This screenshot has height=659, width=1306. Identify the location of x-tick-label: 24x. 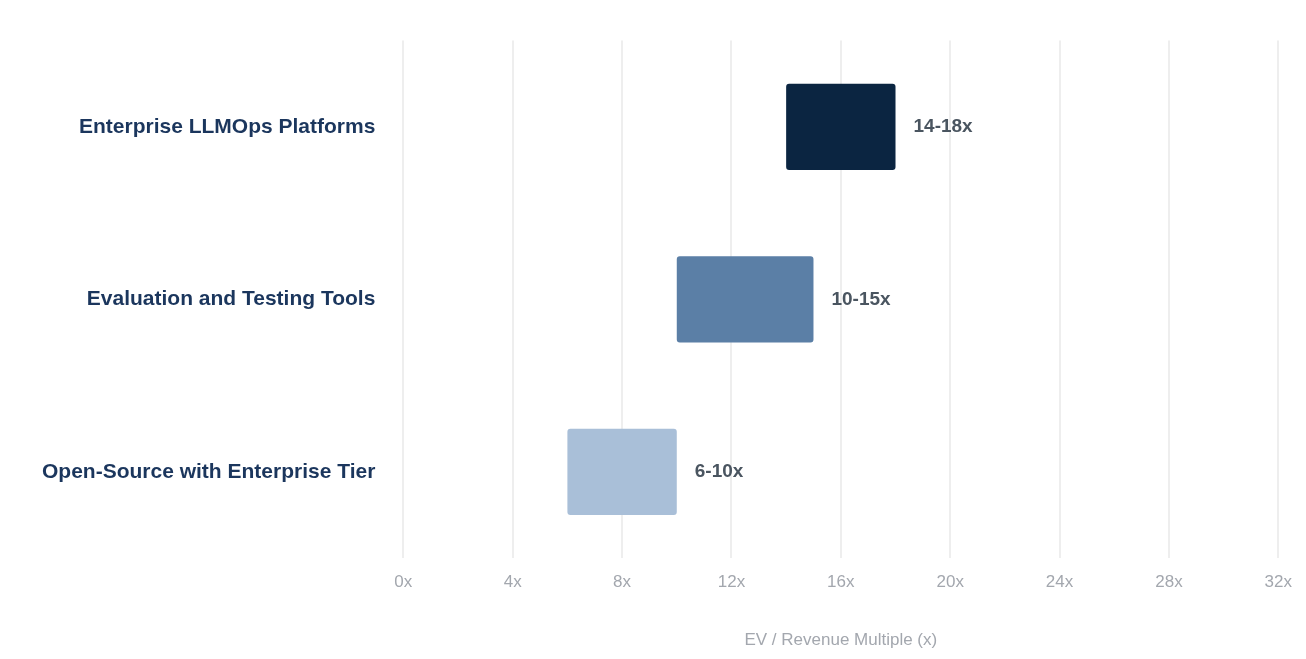
(1059, 582).